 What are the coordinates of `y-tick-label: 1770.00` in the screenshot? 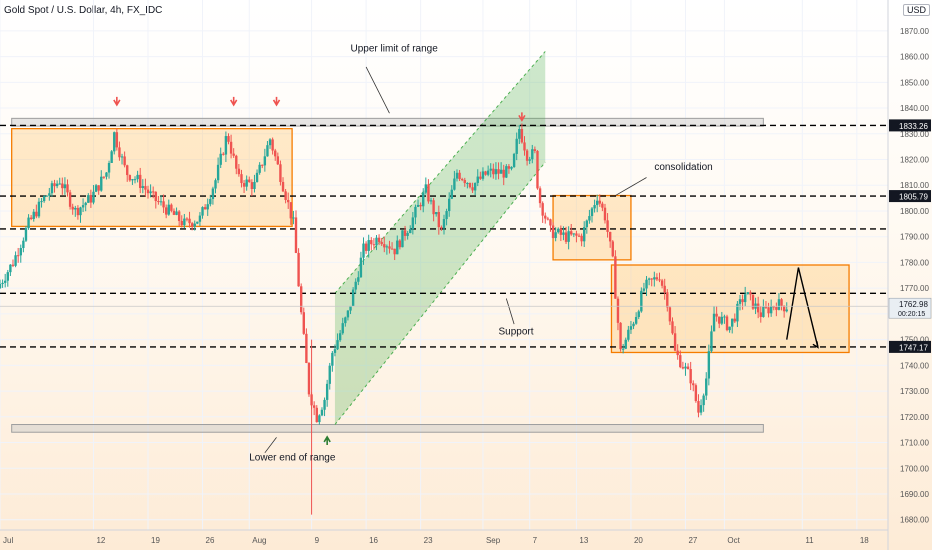 It's located at (914, 288).